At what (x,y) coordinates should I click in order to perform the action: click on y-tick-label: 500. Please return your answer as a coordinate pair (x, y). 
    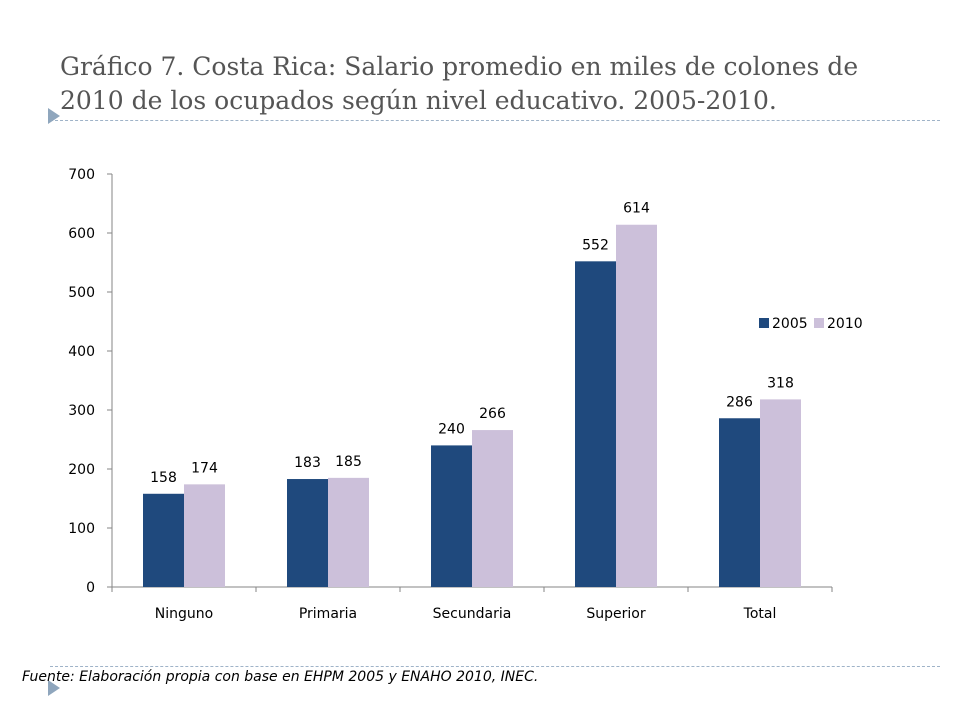
    Looking at the image, I should click on (81, 293).